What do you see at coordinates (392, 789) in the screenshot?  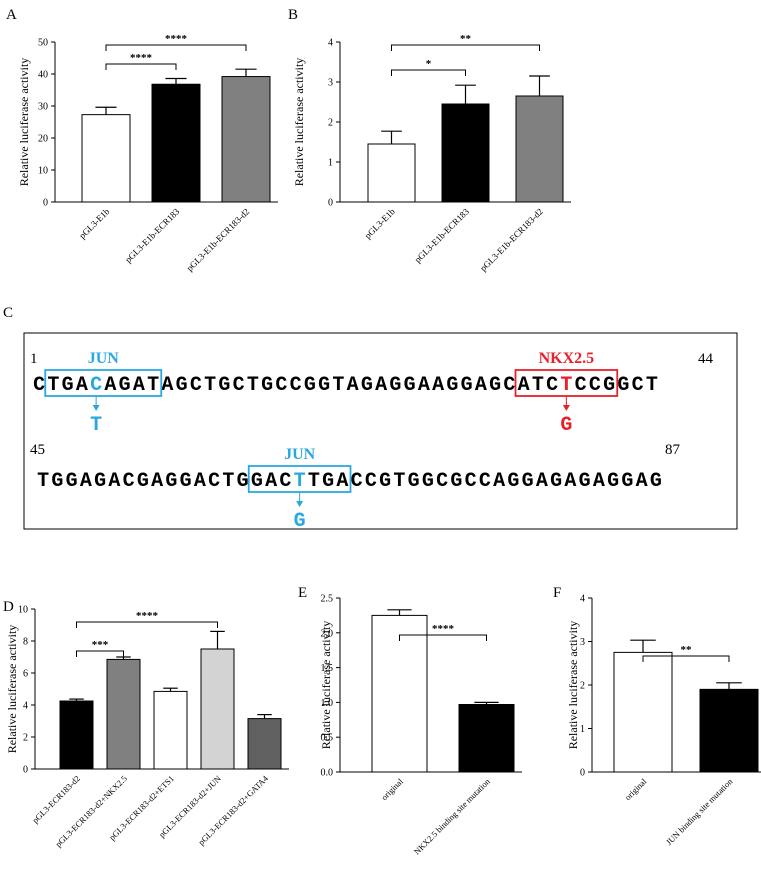 I see `category-label: original` at bounding box center [392, 789].